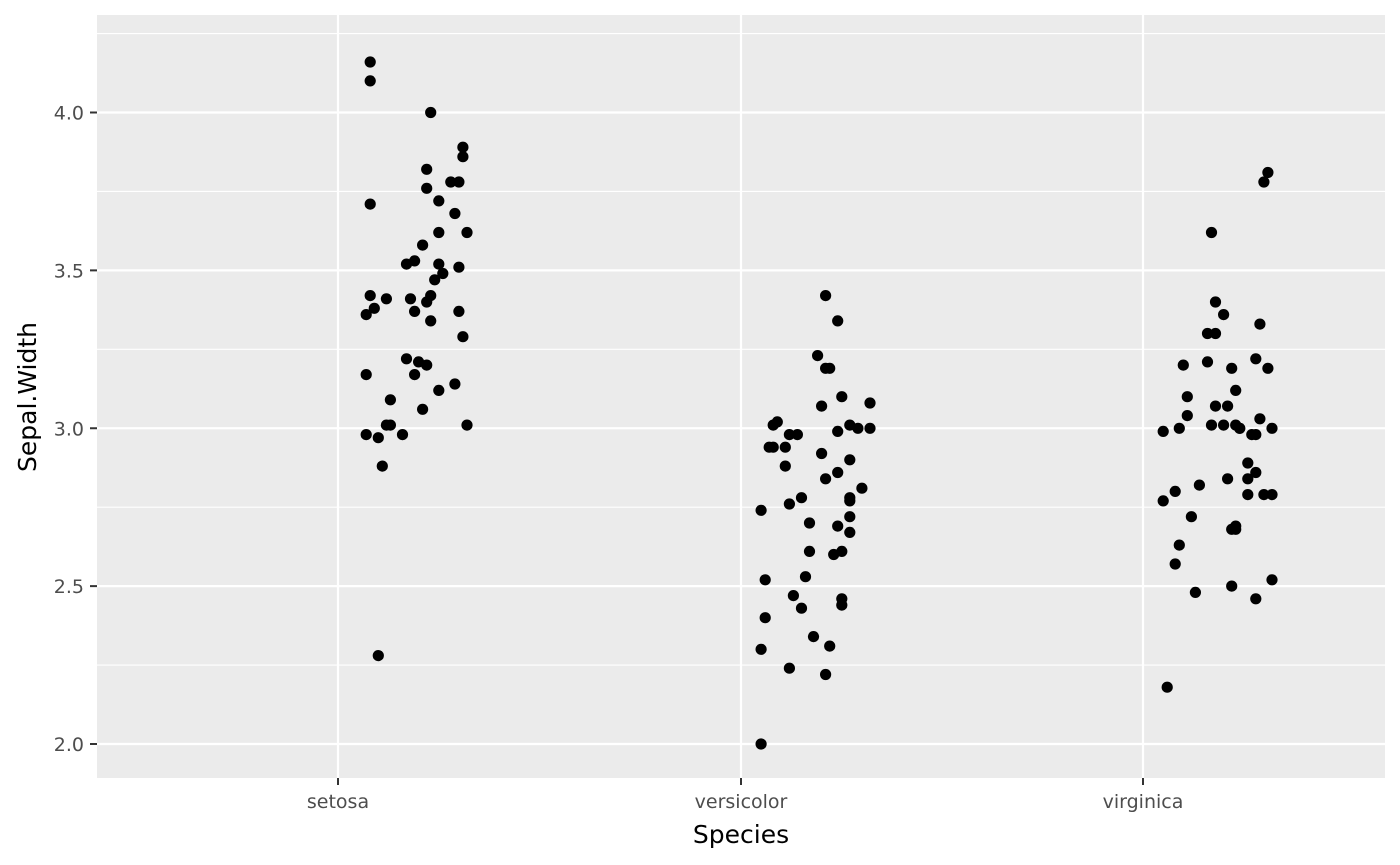  I want to click on y-tick-label: 3.0, so click(69, 429).